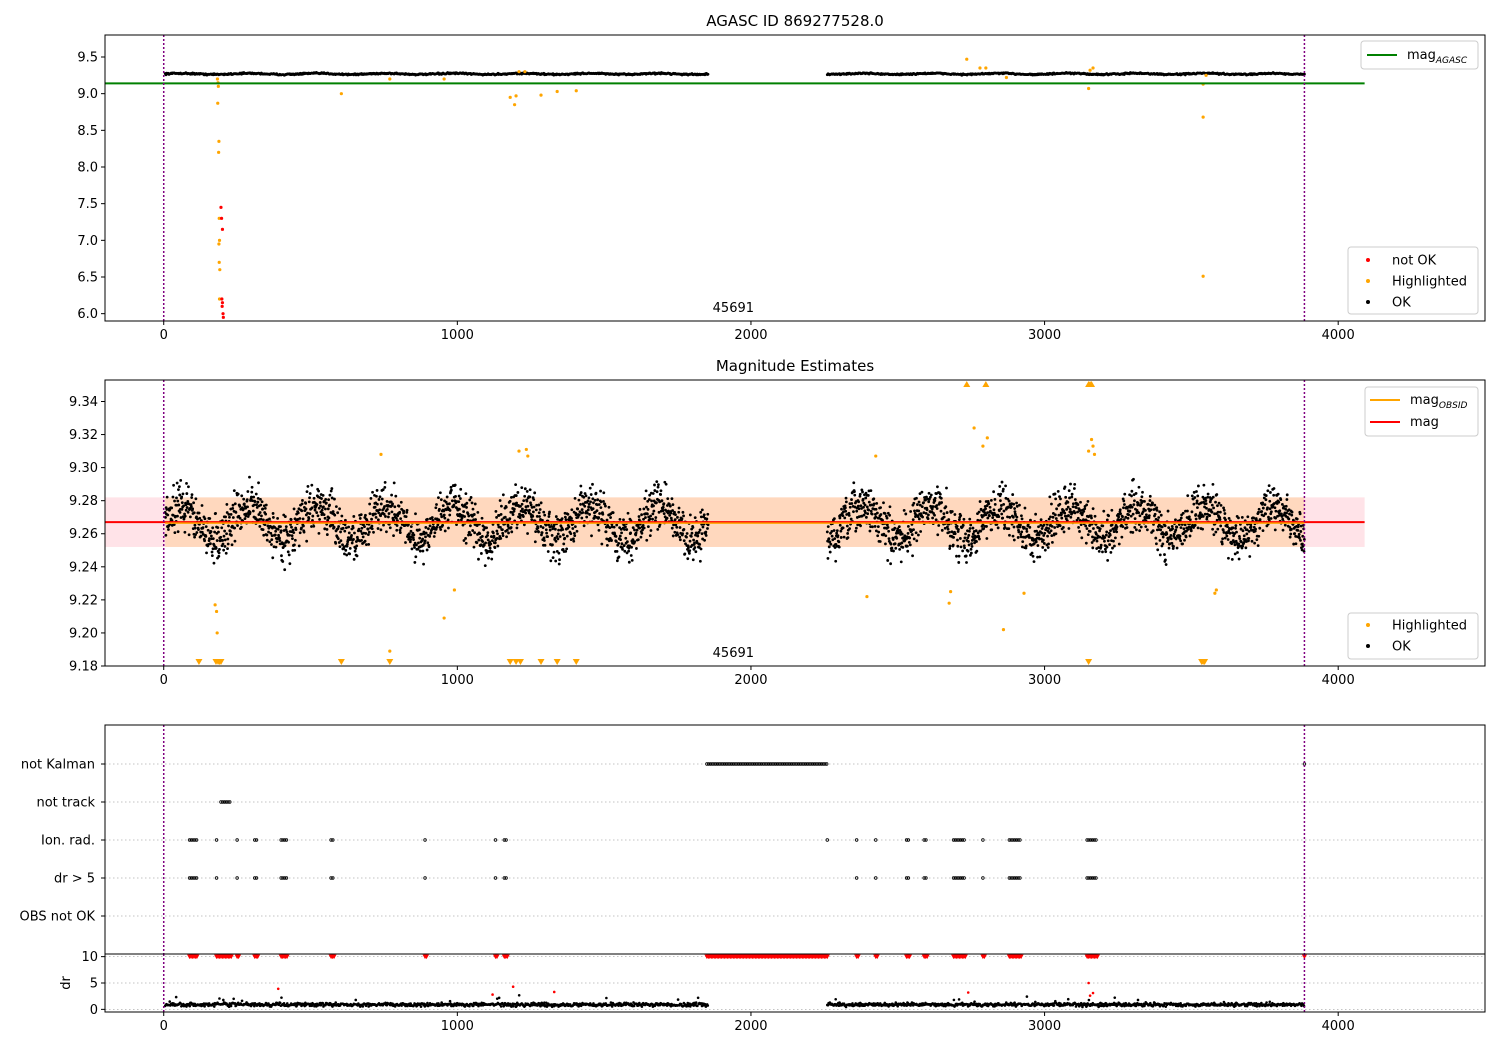  Describe the element at coordinates (1205, 662) in the screenshot. I see `below-range-marker` at that location.